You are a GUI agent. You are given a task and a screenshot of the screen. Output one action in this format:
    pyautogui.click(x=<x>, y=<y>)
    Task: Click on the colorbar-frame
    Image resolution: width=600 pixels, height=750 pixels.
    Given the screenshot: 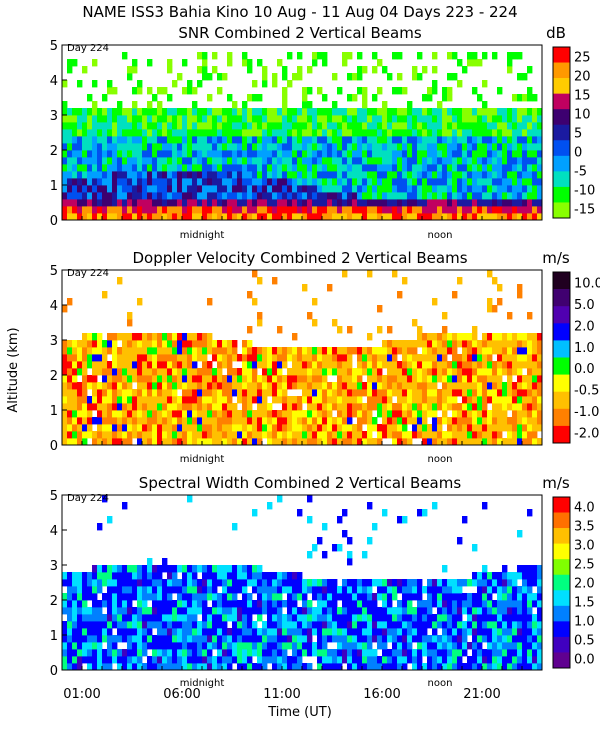 What is the action you would take?
    pyautogui.click(x=561, y=357)
    